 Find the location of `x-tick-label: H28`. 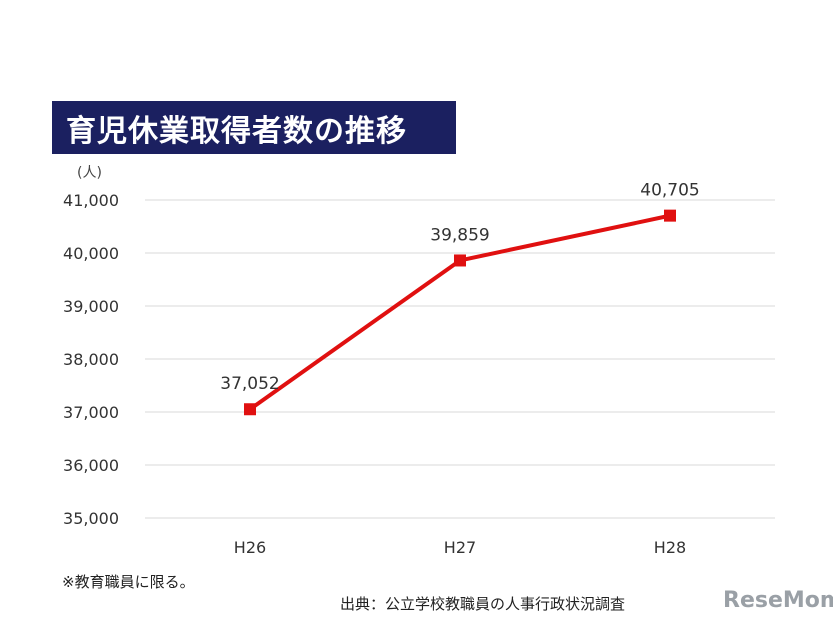

x-tick-label: H28 is located at coordinates (670, 547).